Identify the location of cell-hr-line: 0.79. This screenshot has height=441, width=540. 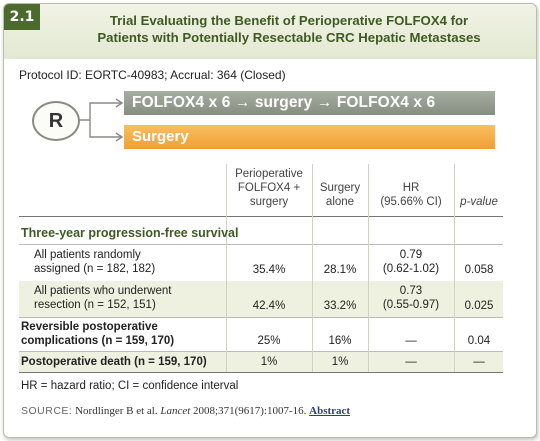
(411, 255).